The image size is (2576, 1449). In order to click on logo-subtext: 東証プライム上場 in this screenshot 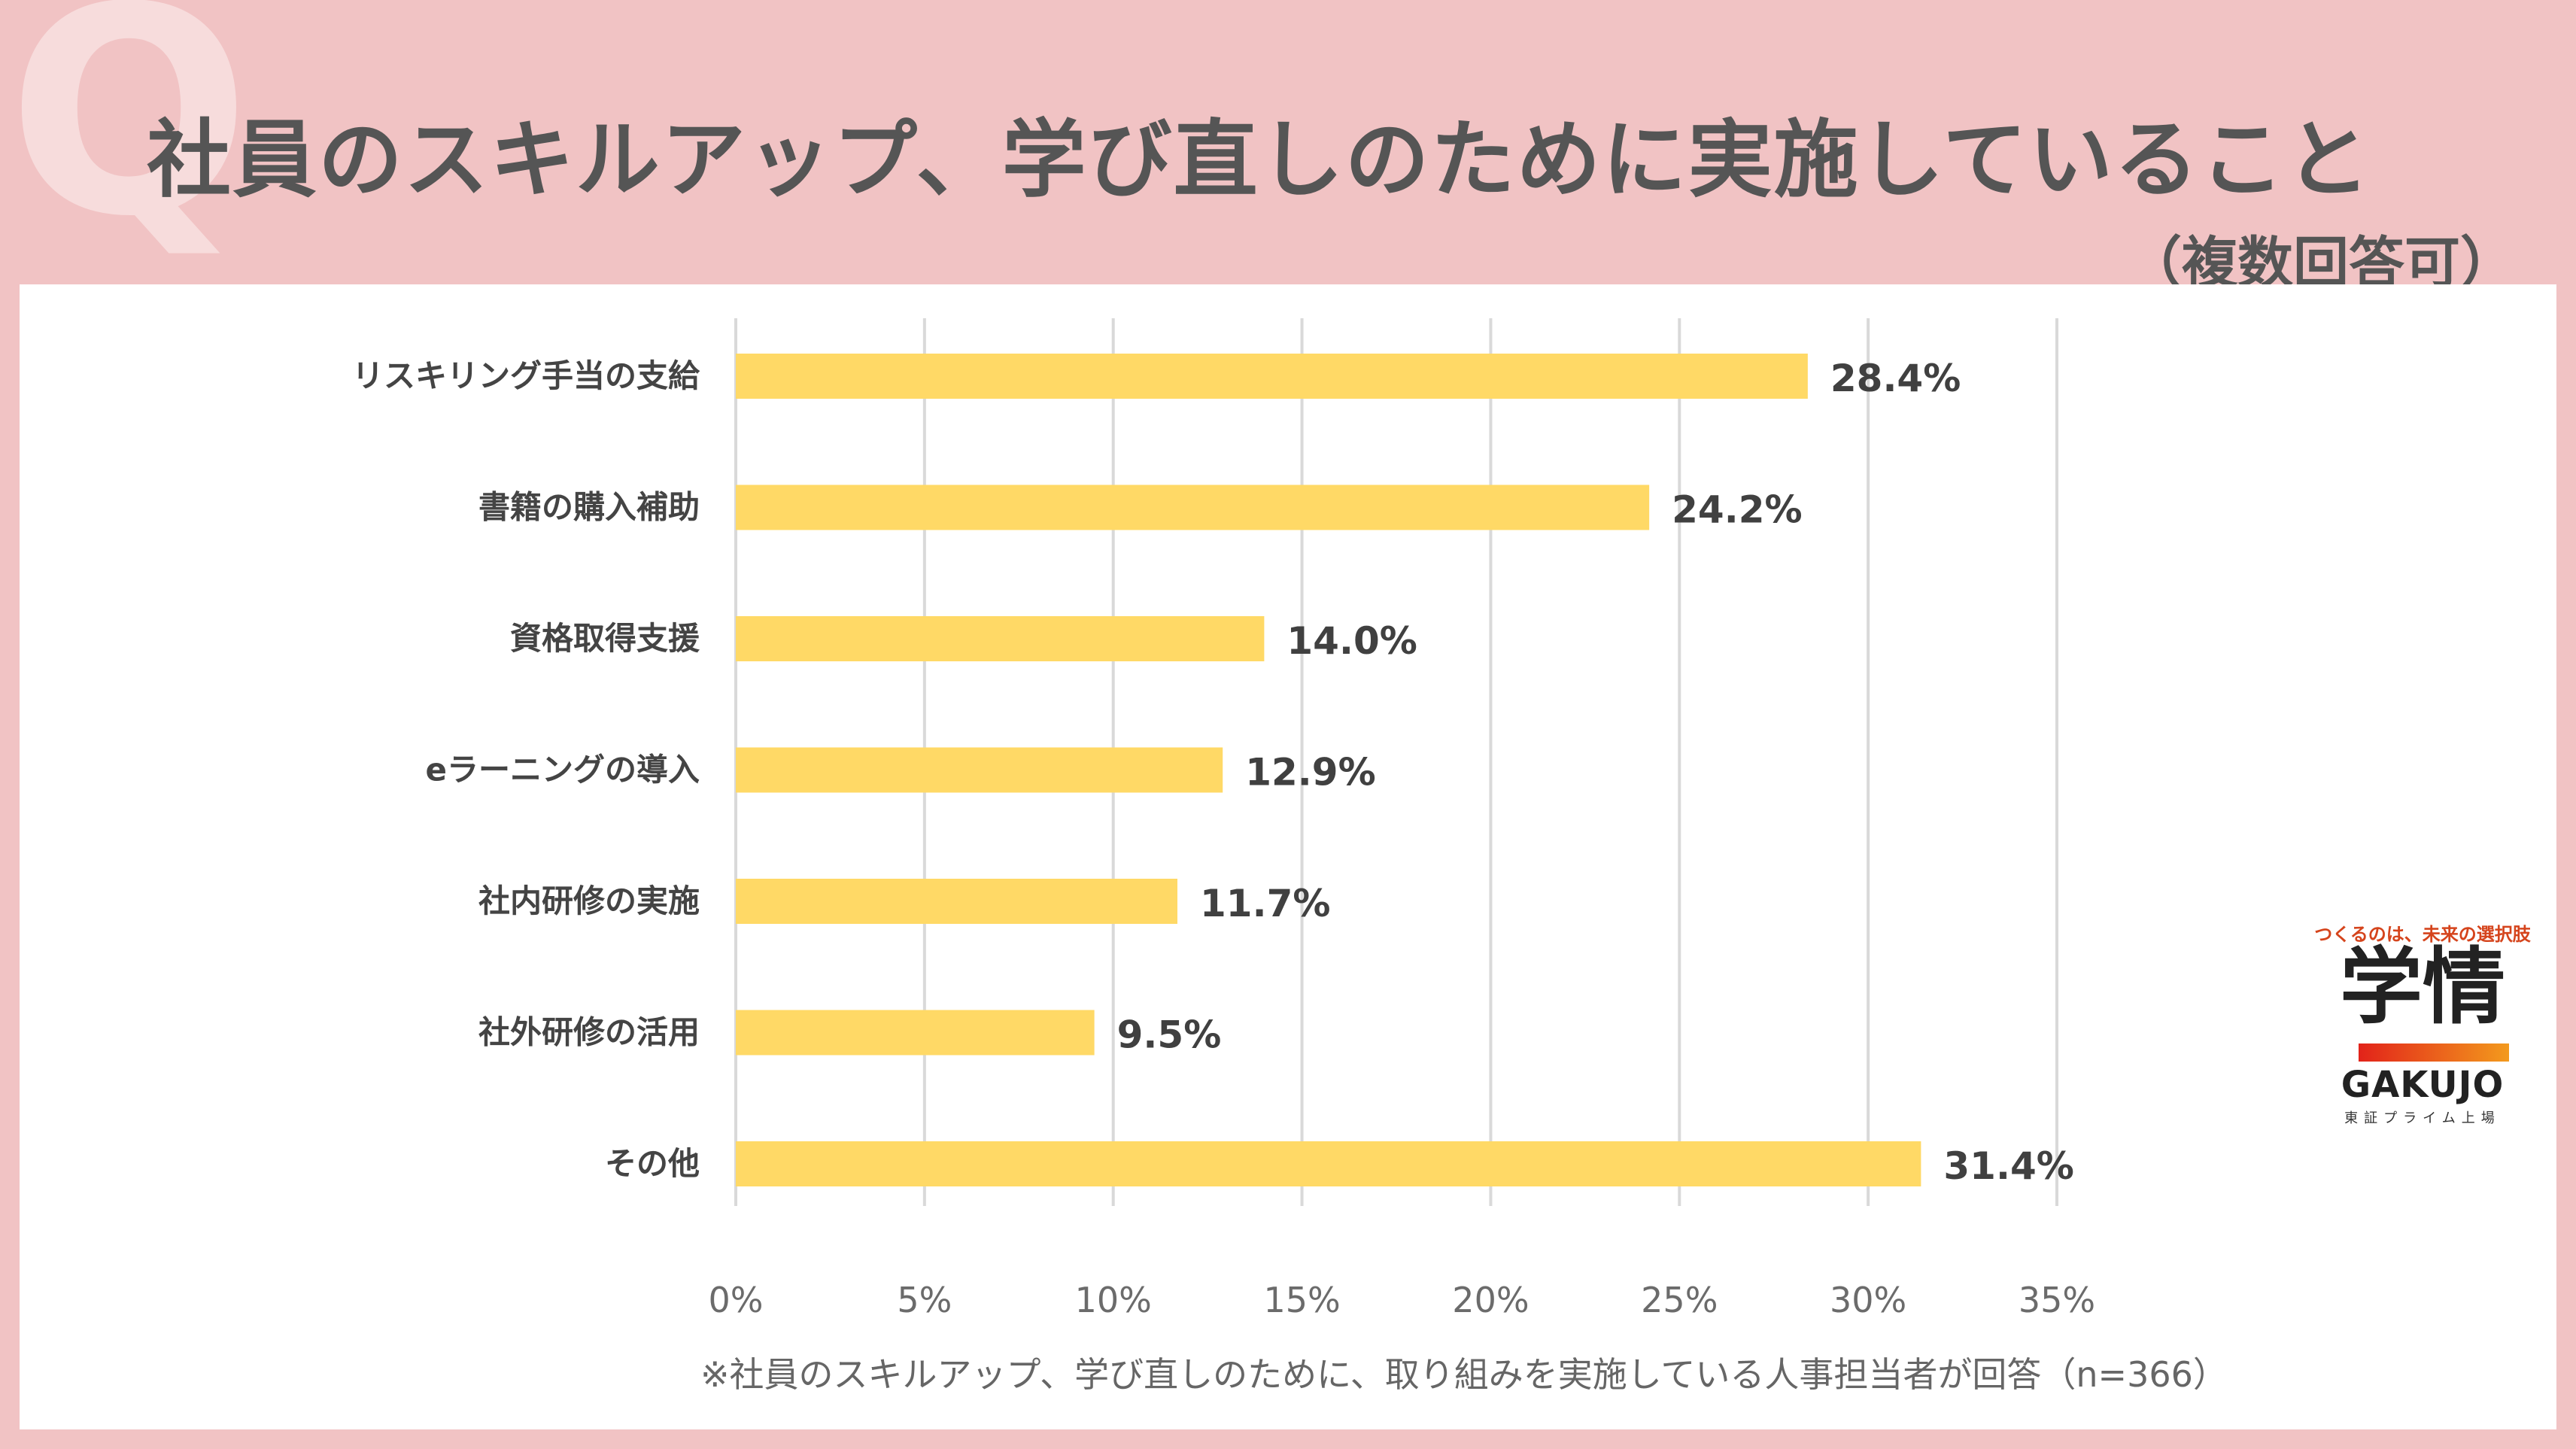, I will do `click(2422, 1118)`.